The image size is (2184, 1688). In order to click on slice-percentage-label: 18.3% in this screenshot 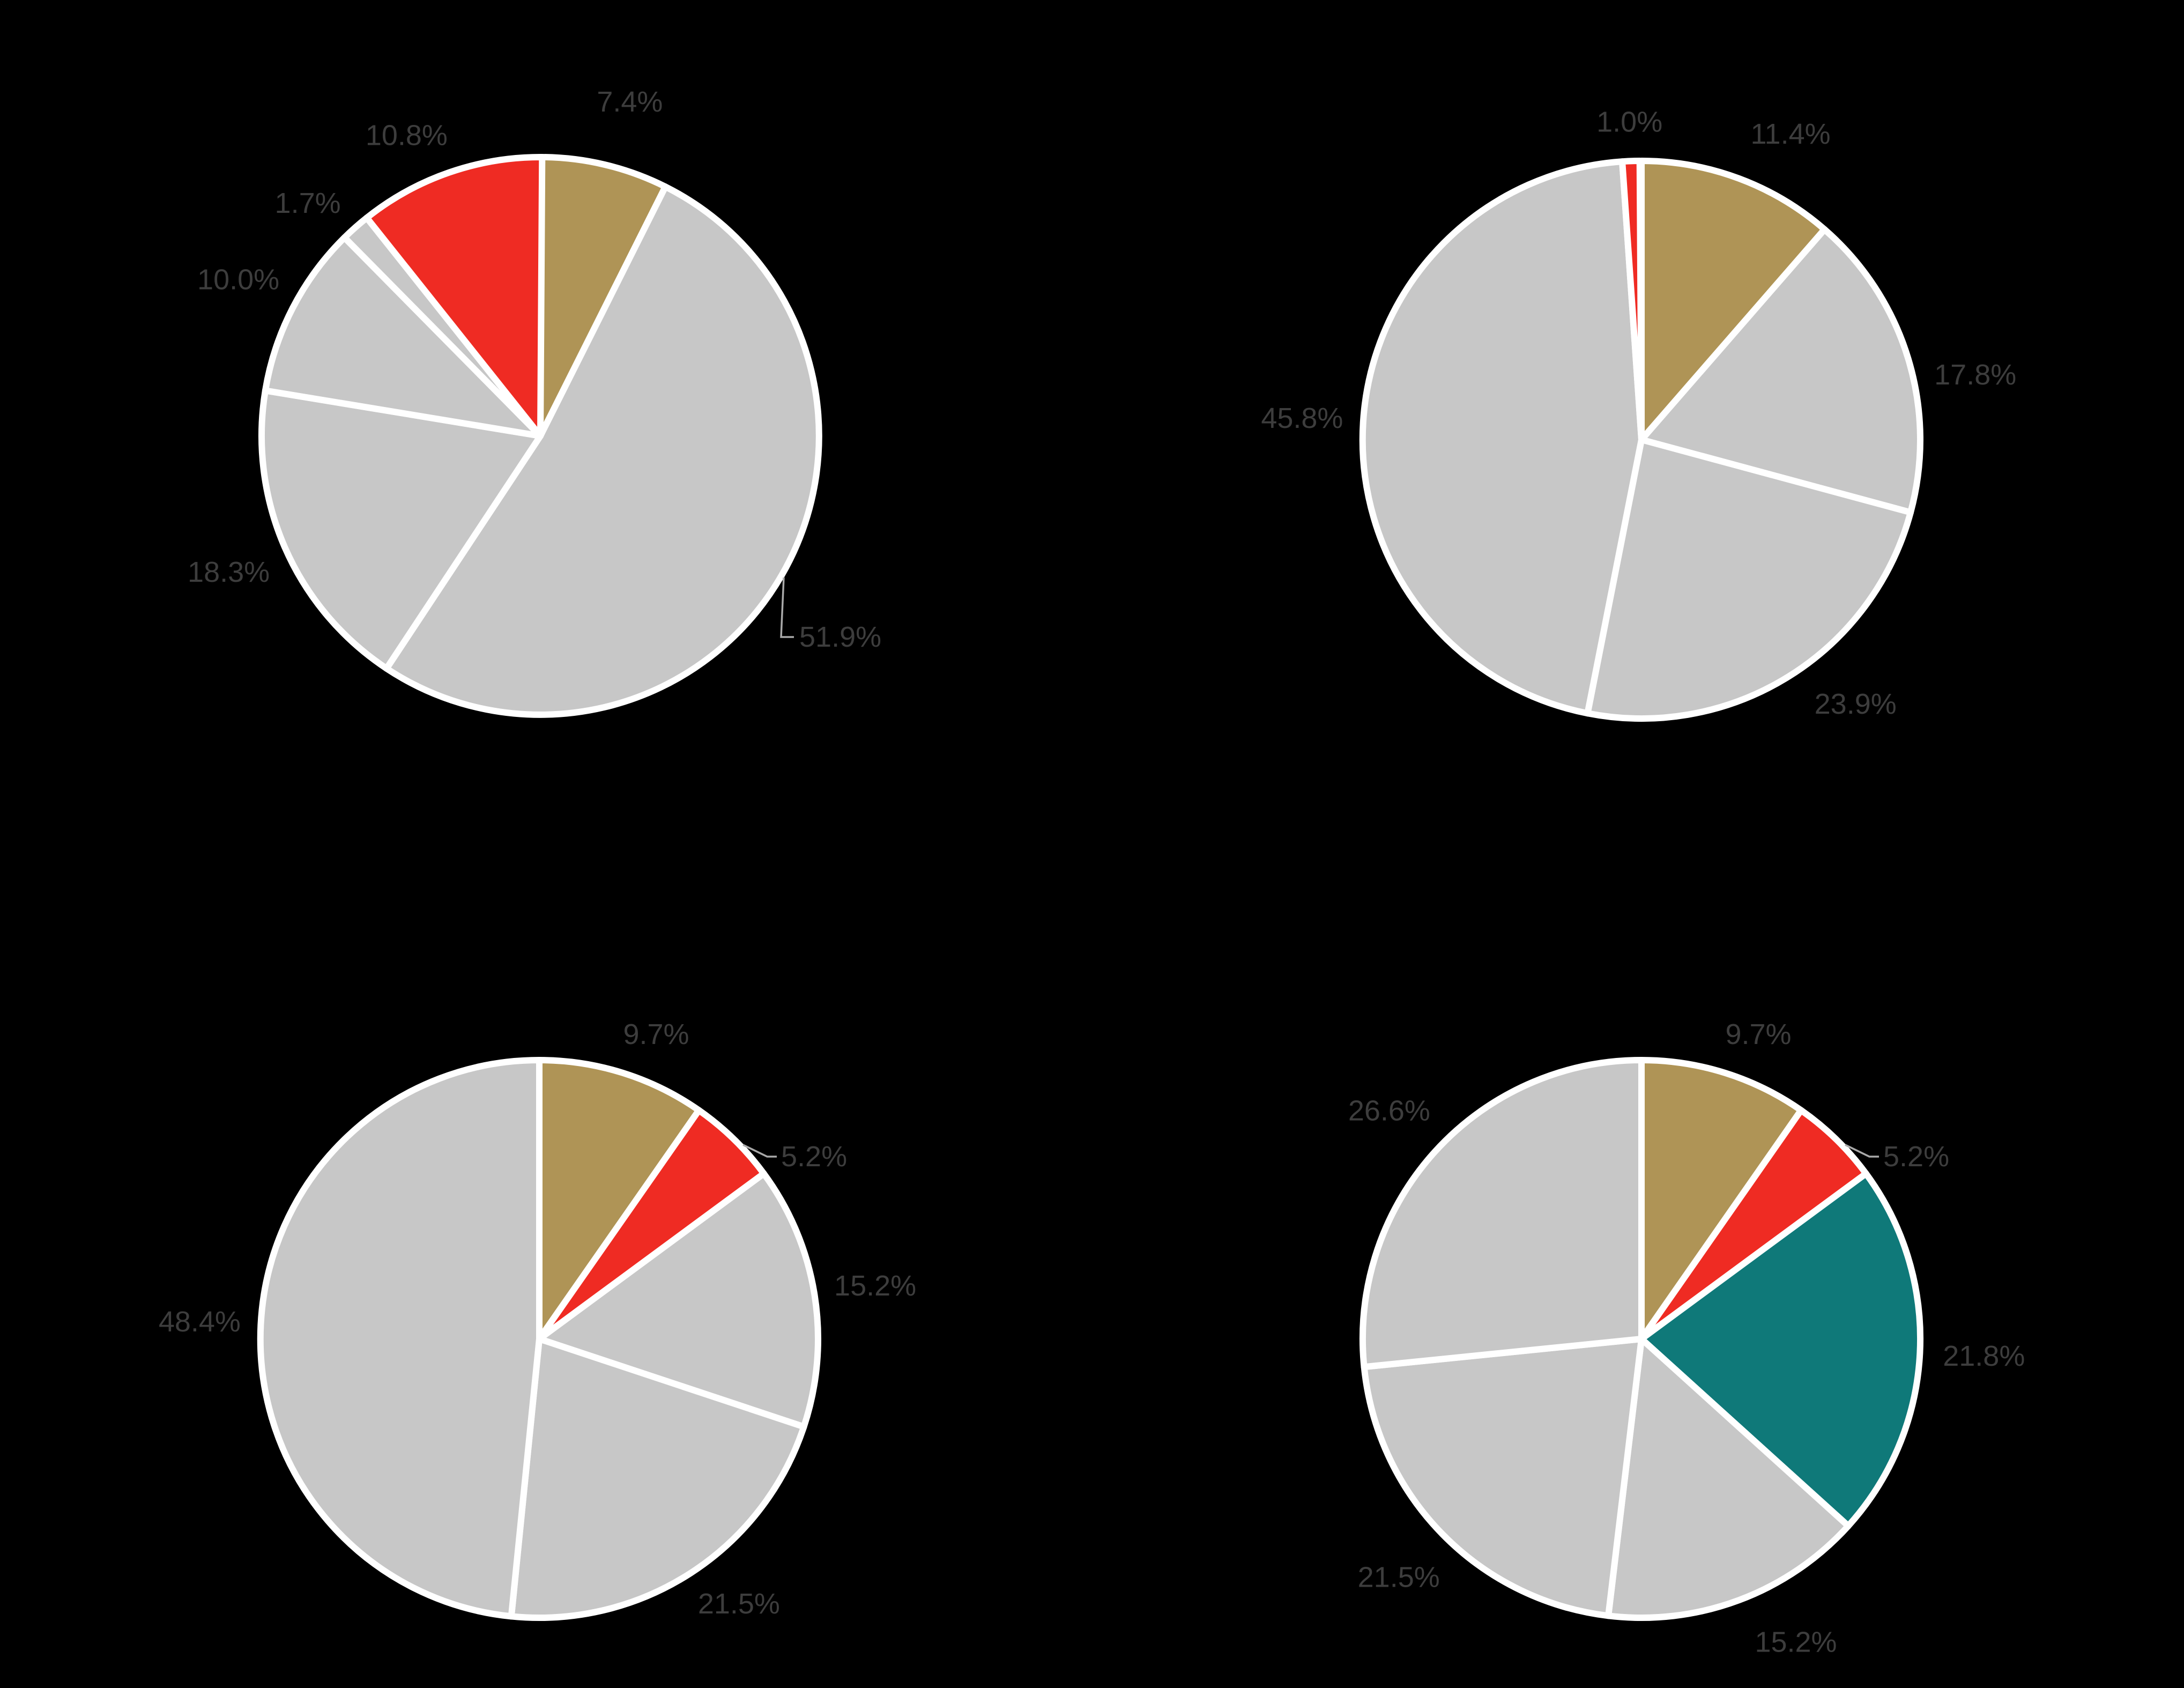, I will do `click(229, 572)`.